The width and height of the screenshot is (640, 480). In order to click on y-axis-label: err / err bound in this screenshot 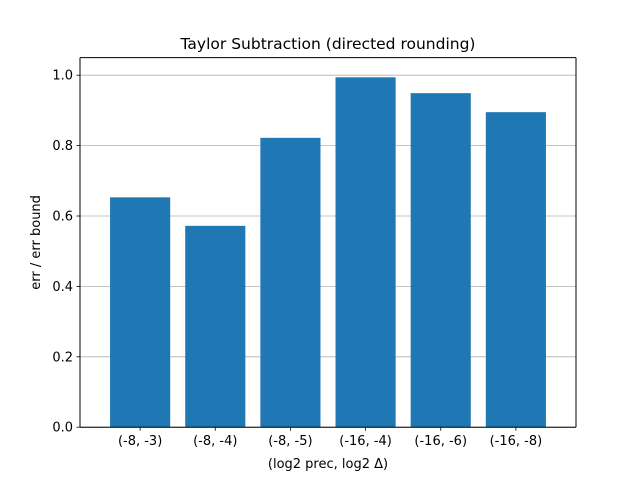, I will do `click(36, 242)`.